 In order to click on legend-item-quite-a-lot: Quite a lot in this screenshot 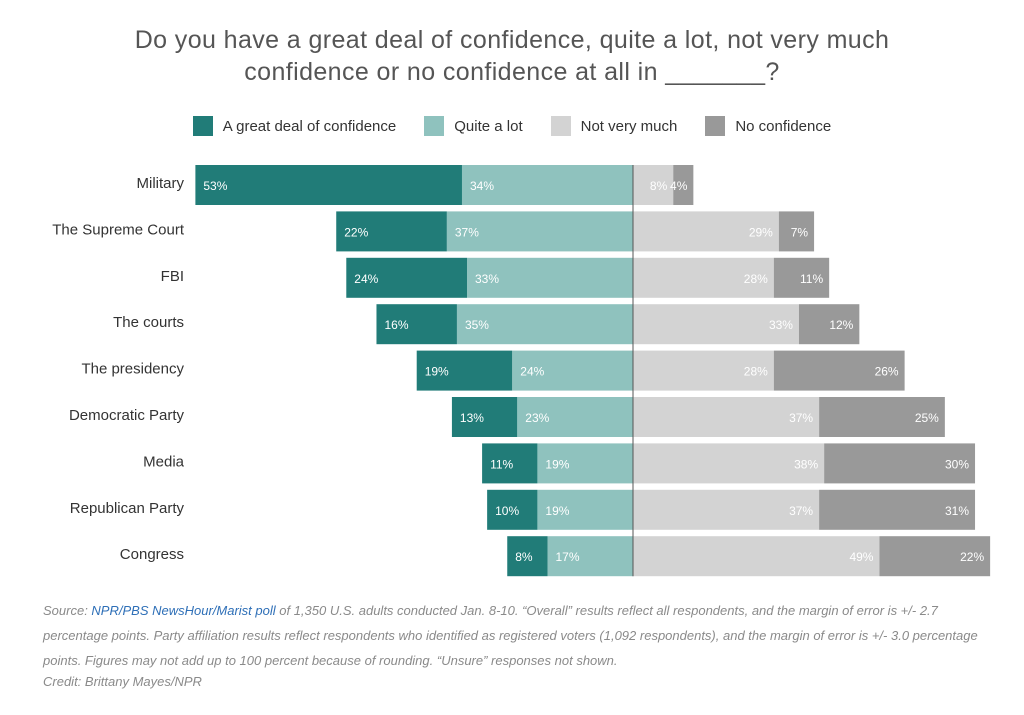, I will do `click(473, 126)`.